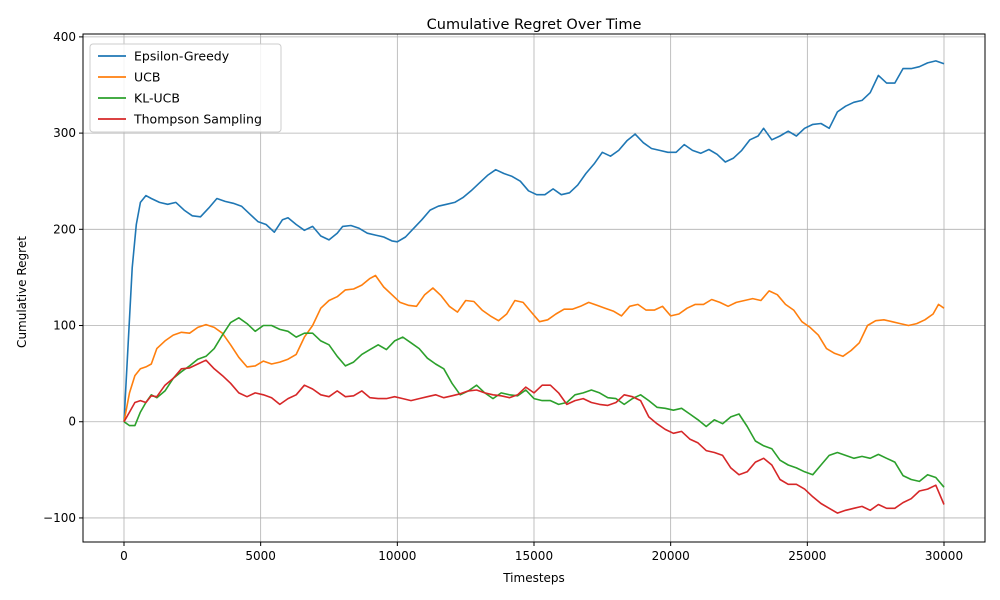 Image resolution: width=1000 pixels, height=600 pixels. Describe the element at coordinates (944, 556) in the screenshot. I see `x-tick-label: 30000` at that location.